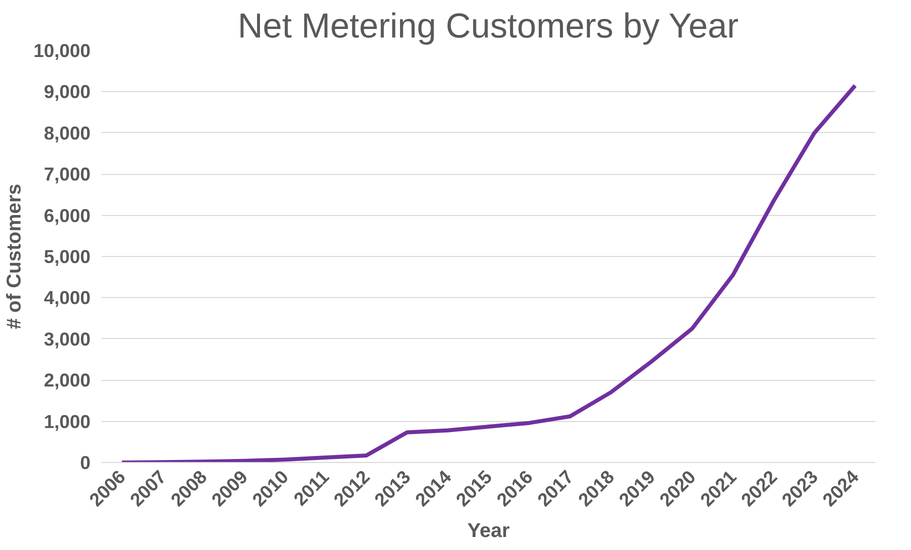 Image resolution: width=911 pixels, height=550 pixels. Describe the element at coordinates (67, 380) in the screenshot. I see `y-tick-label: 2,000` at that location.